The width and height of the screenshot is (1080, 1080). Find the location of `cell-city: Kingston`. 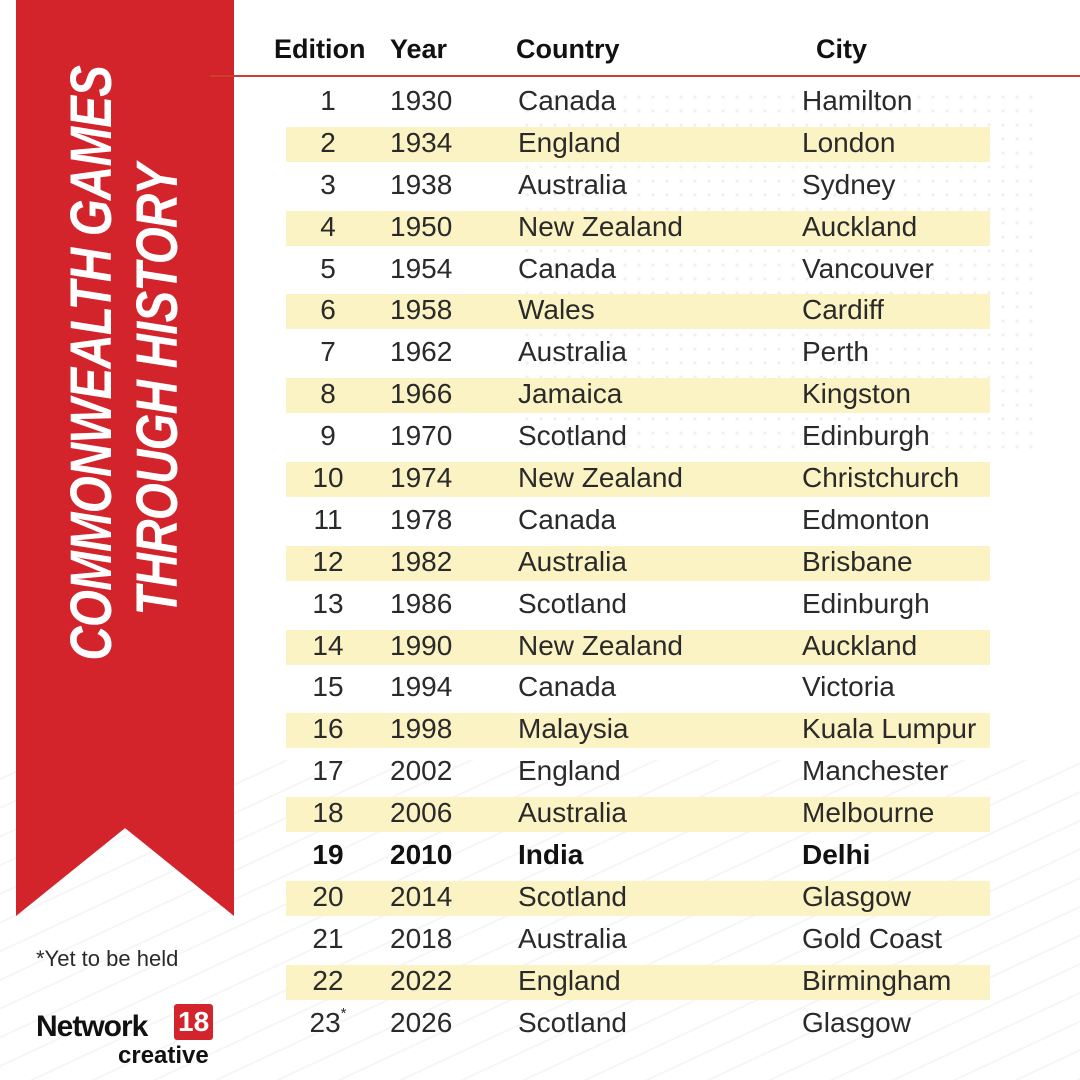

cell-city: Kingston is located at coordinates (856, 394).